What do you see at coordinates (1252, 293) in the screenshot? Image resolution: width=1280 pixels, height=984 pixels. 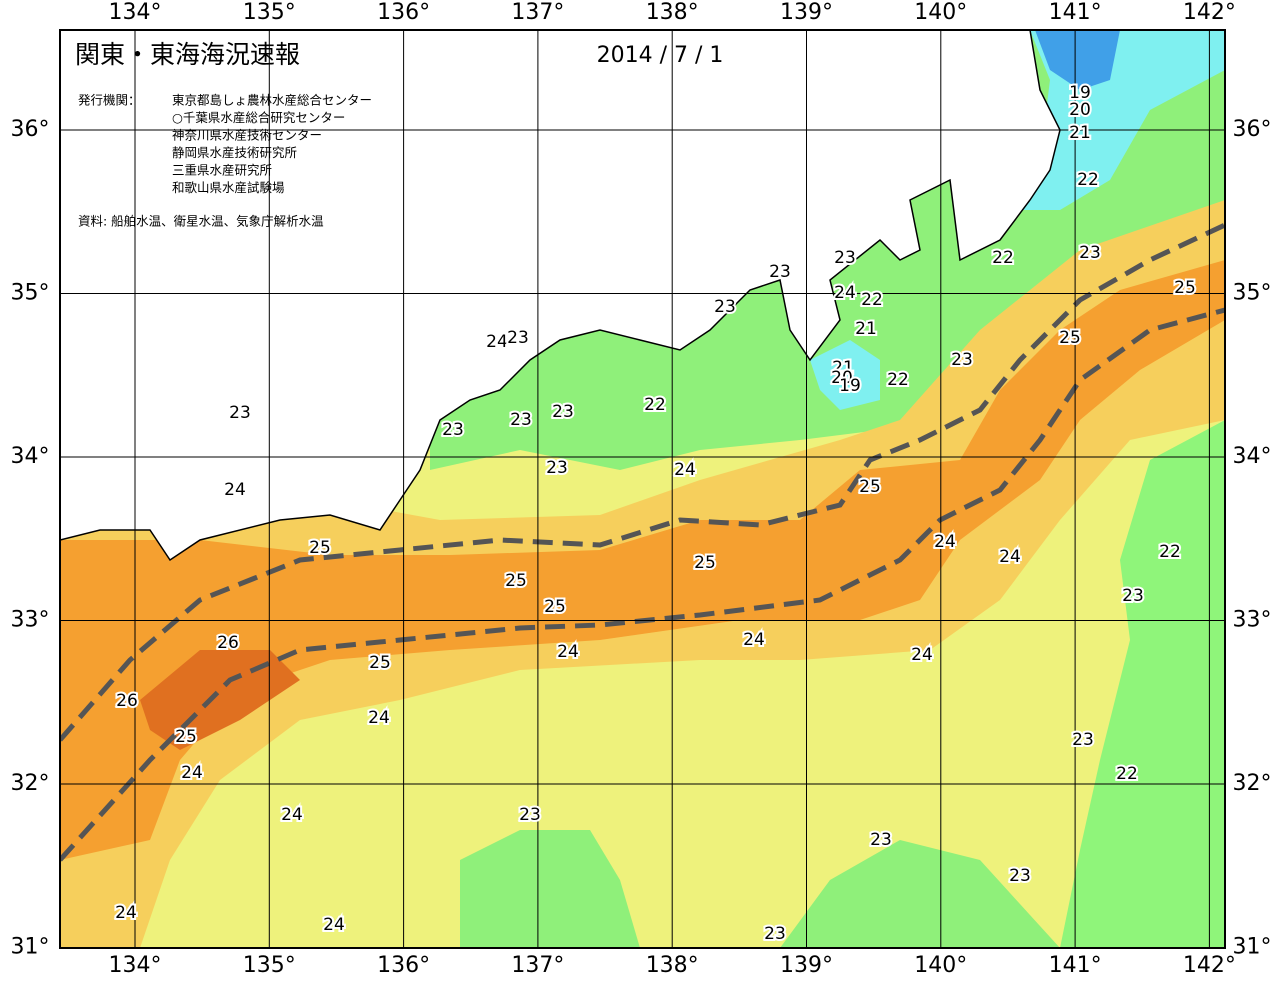 I see `lat-label-right: 35°` at bounding box center [1252, 293].